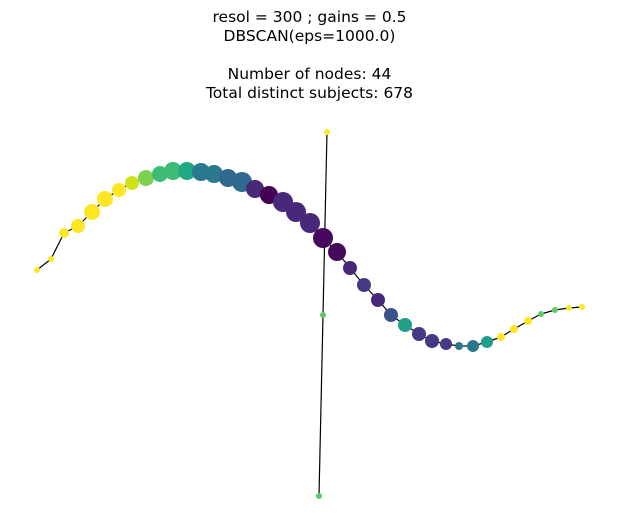 The image size is (619, 525). I want to click on title-line-subjects: Total distinct subjects: 678, so click(309, 93).